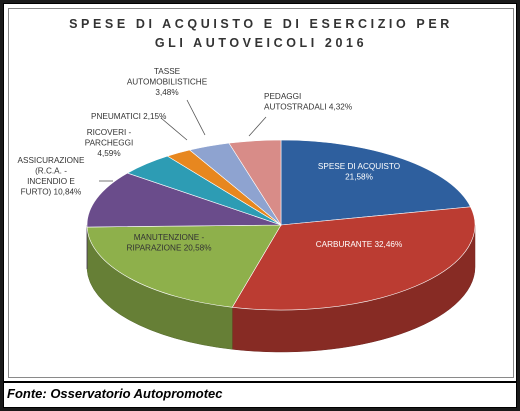  Describe the element at coordinates (359, 244) in the screenshot. I see `data-label-carburante: CARBURANTE 32,46%` at that location.